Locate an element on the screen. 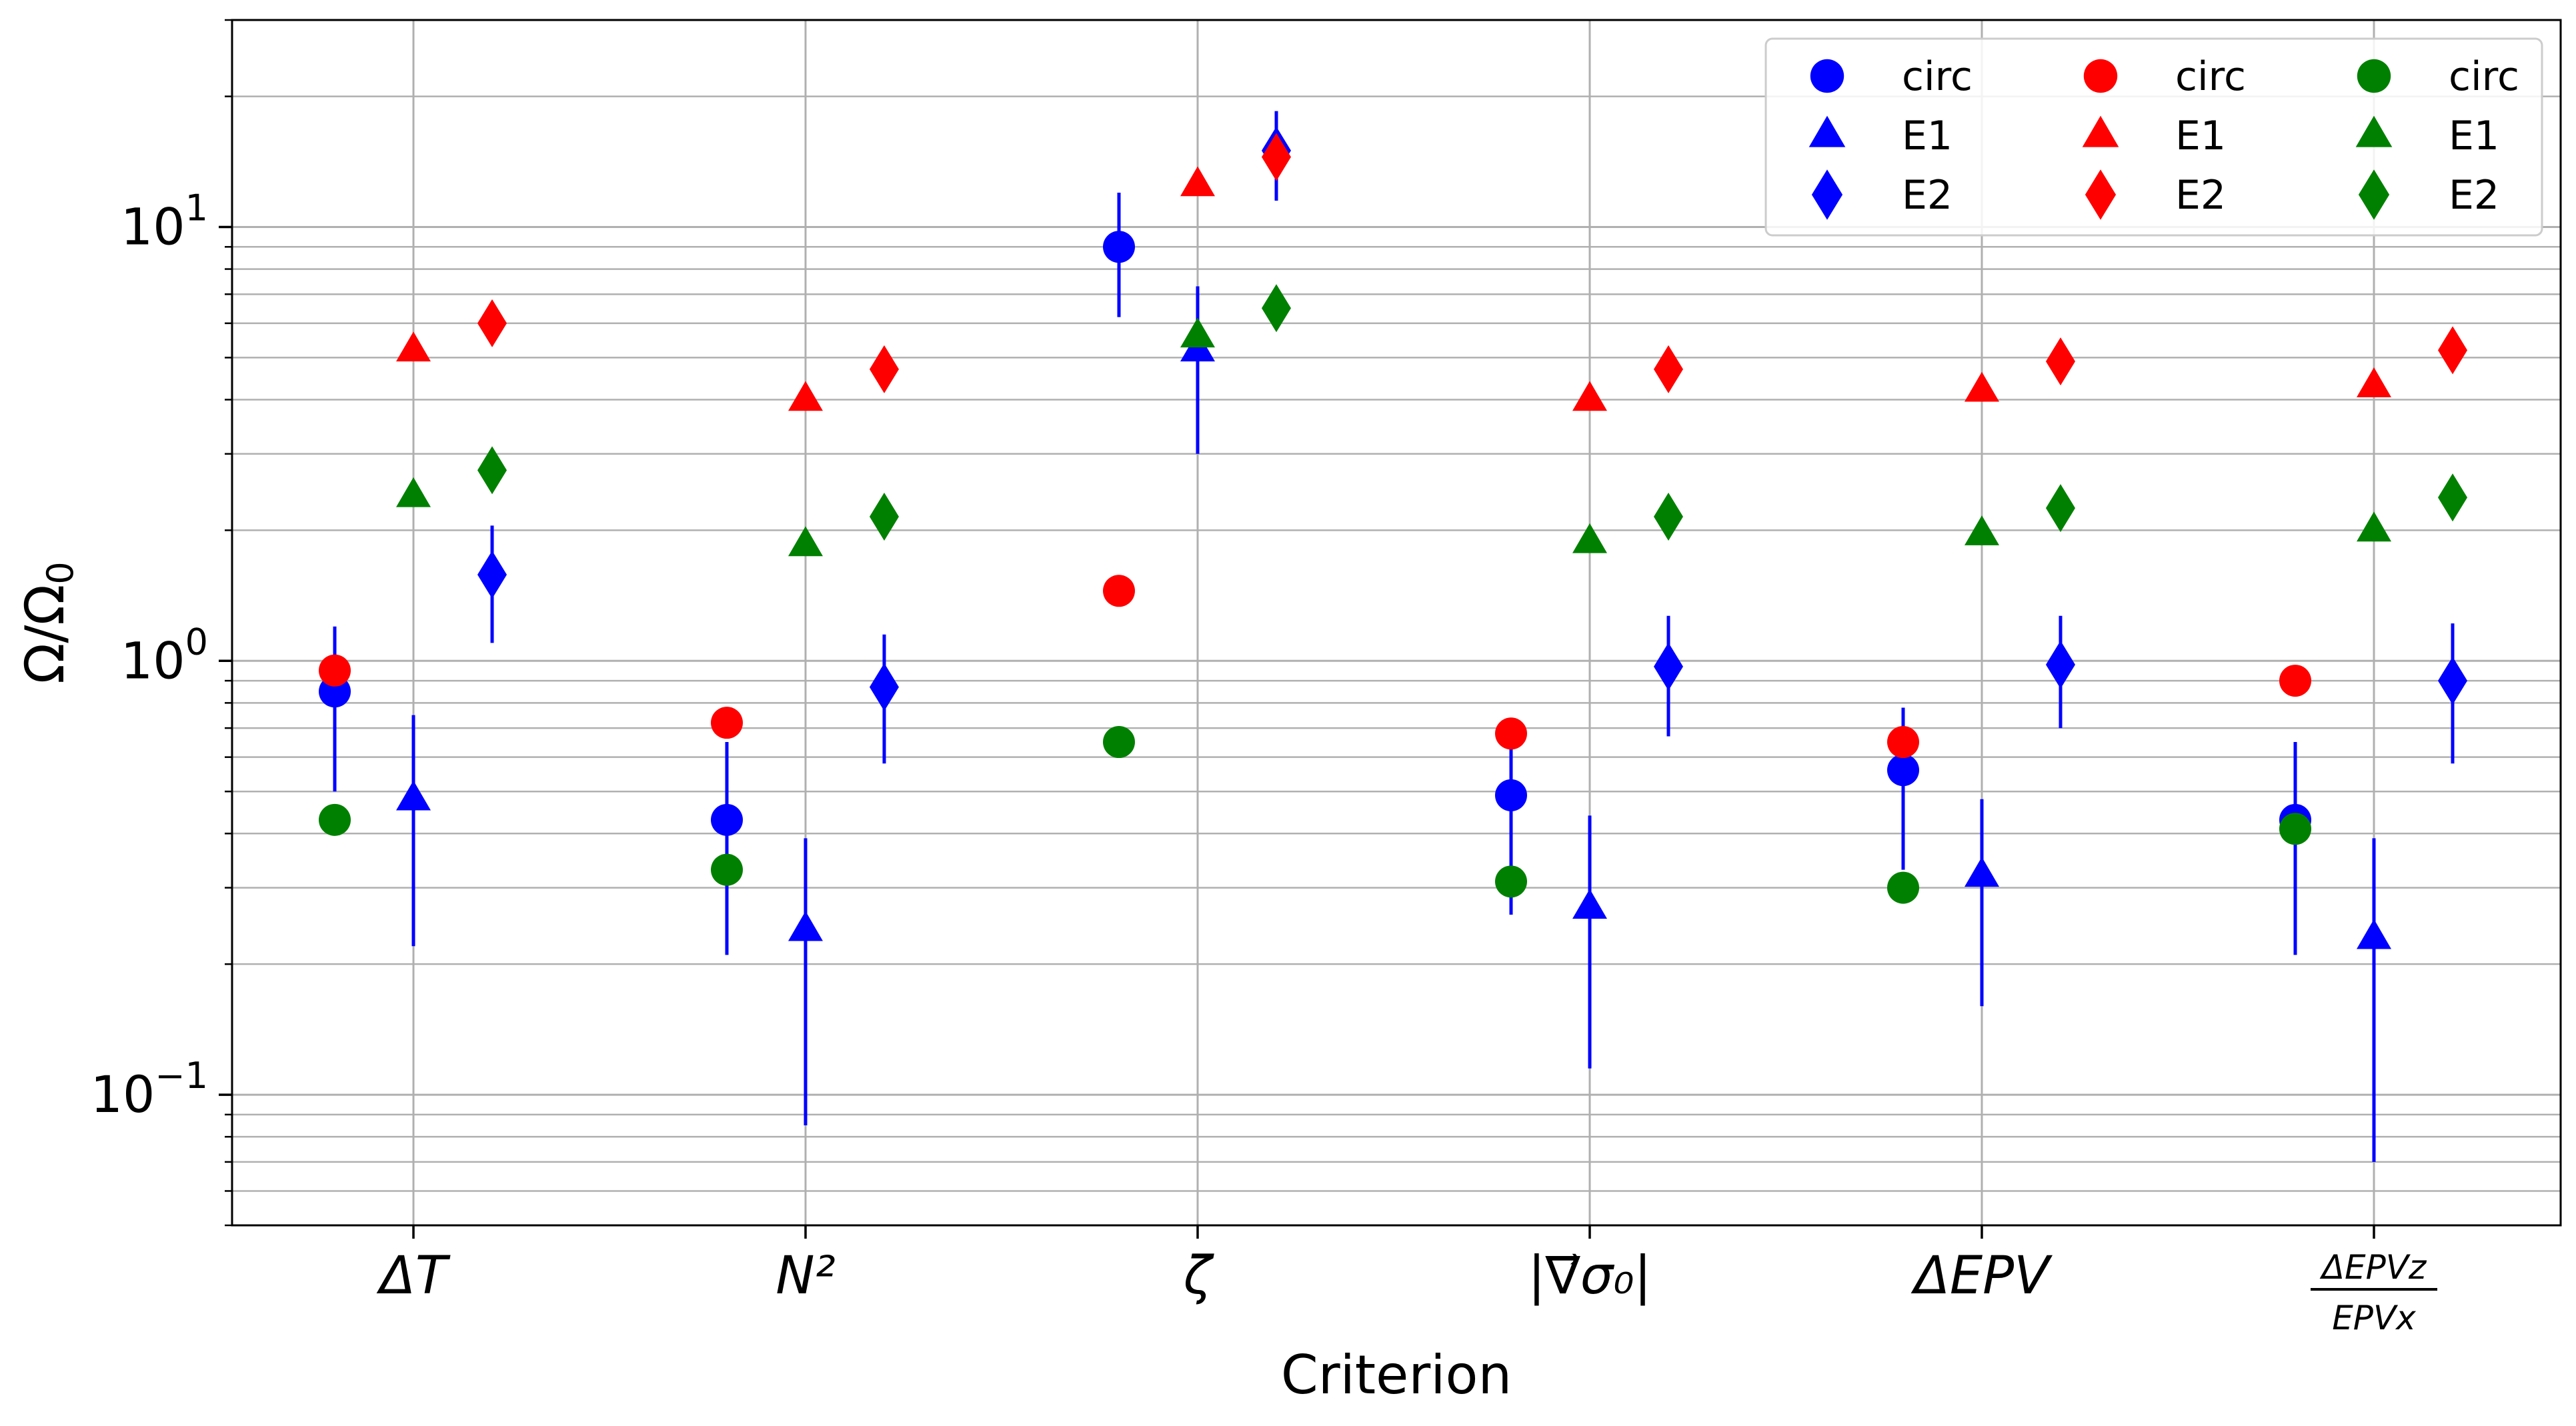 The image size is (2576, 1426). x-tick-label: ΔT is located at coordinates (413, 1276).